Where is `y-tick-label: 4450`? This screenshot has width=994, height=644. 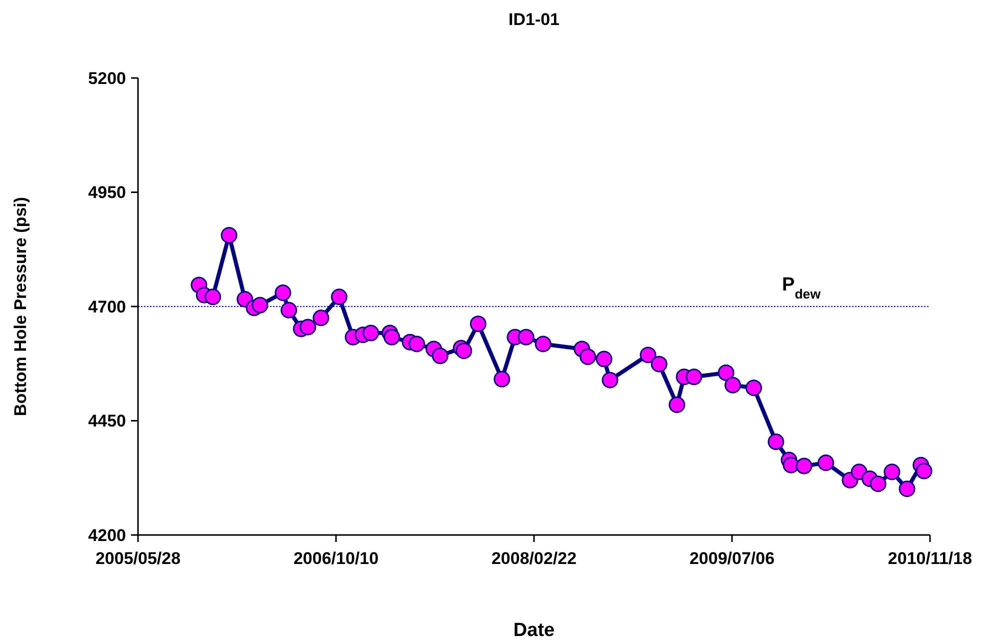 y-tick-label: 4450 is located at coordinates (107, 421).